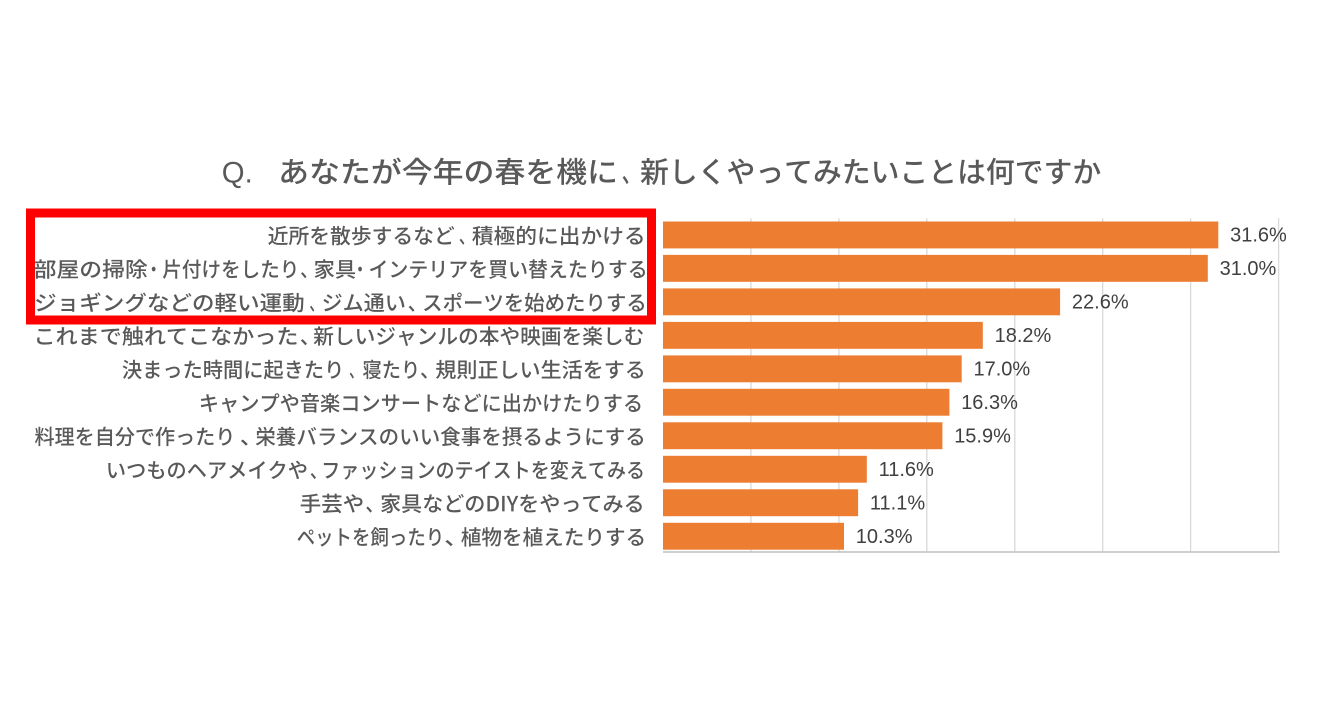 The height and width of the screenshot is (713, 1320). What do you see at coordinates (989, 403) in the screenshot?
I see `svg-text: 16.3%` at bounding box center [989, 403].